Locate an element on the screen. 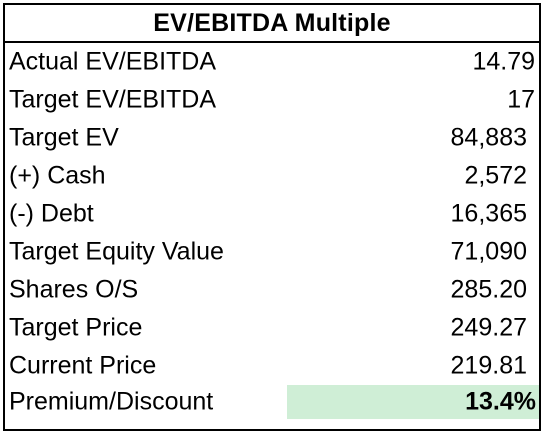 Image resolution: width=546 pixels, height=434 pixels. row-target-price: Target Price 249.27 is located at coordinates (272, 328).